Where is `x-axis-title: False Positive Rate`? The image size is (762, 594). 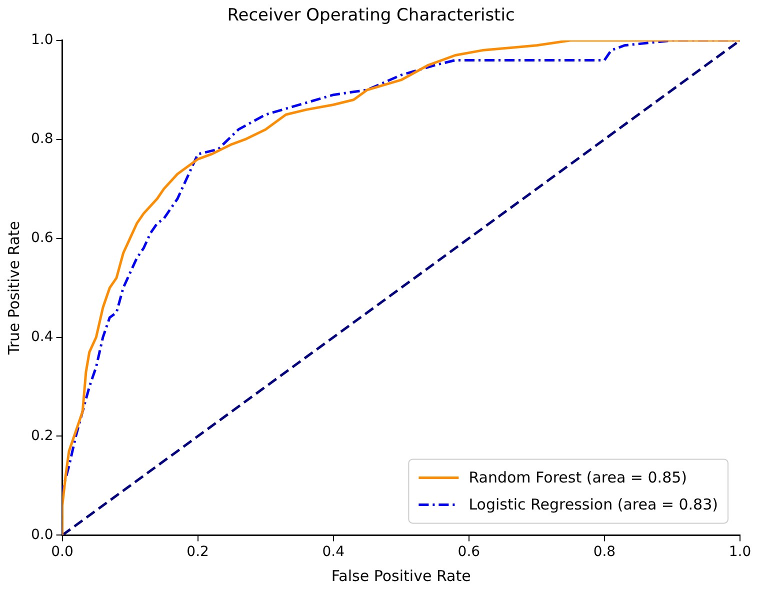 x-axis-title: False Positive Rate is located at coordinates (401, 575).